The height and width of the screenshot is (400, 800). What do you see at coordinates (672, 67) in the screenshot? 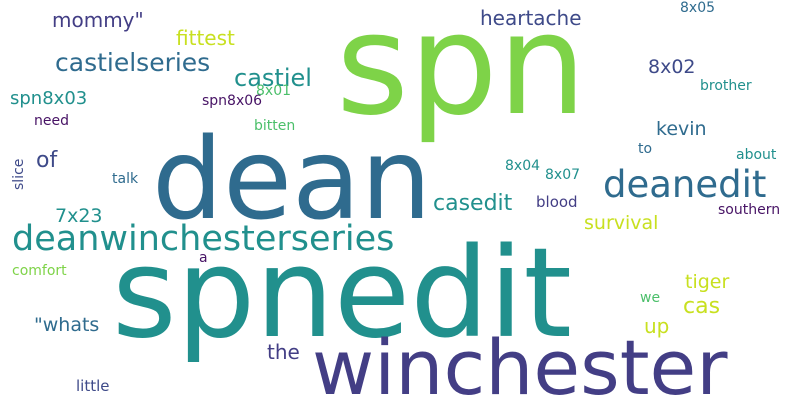
I see `word-8x02: 8x02` at bounding box center [672, 67].